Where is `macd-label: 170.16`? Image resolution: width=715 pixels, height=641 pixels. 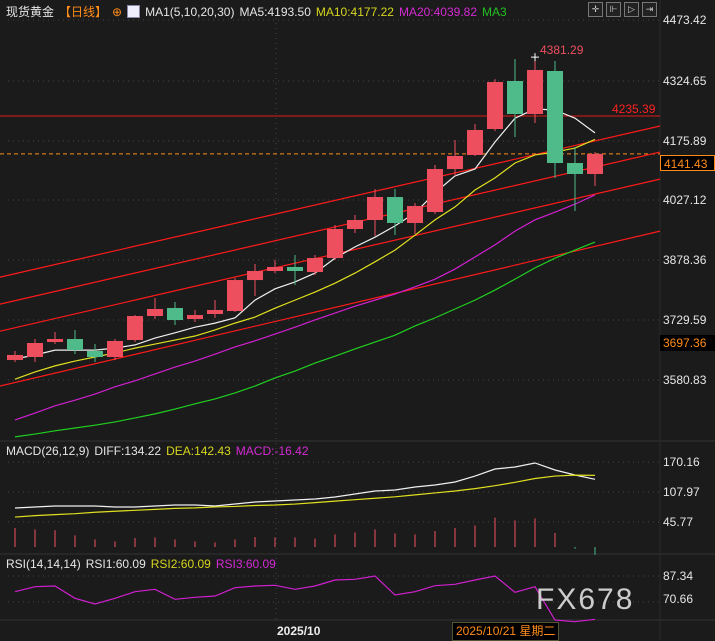 macd-label: 170.16 is located at coordinates (681, 462).